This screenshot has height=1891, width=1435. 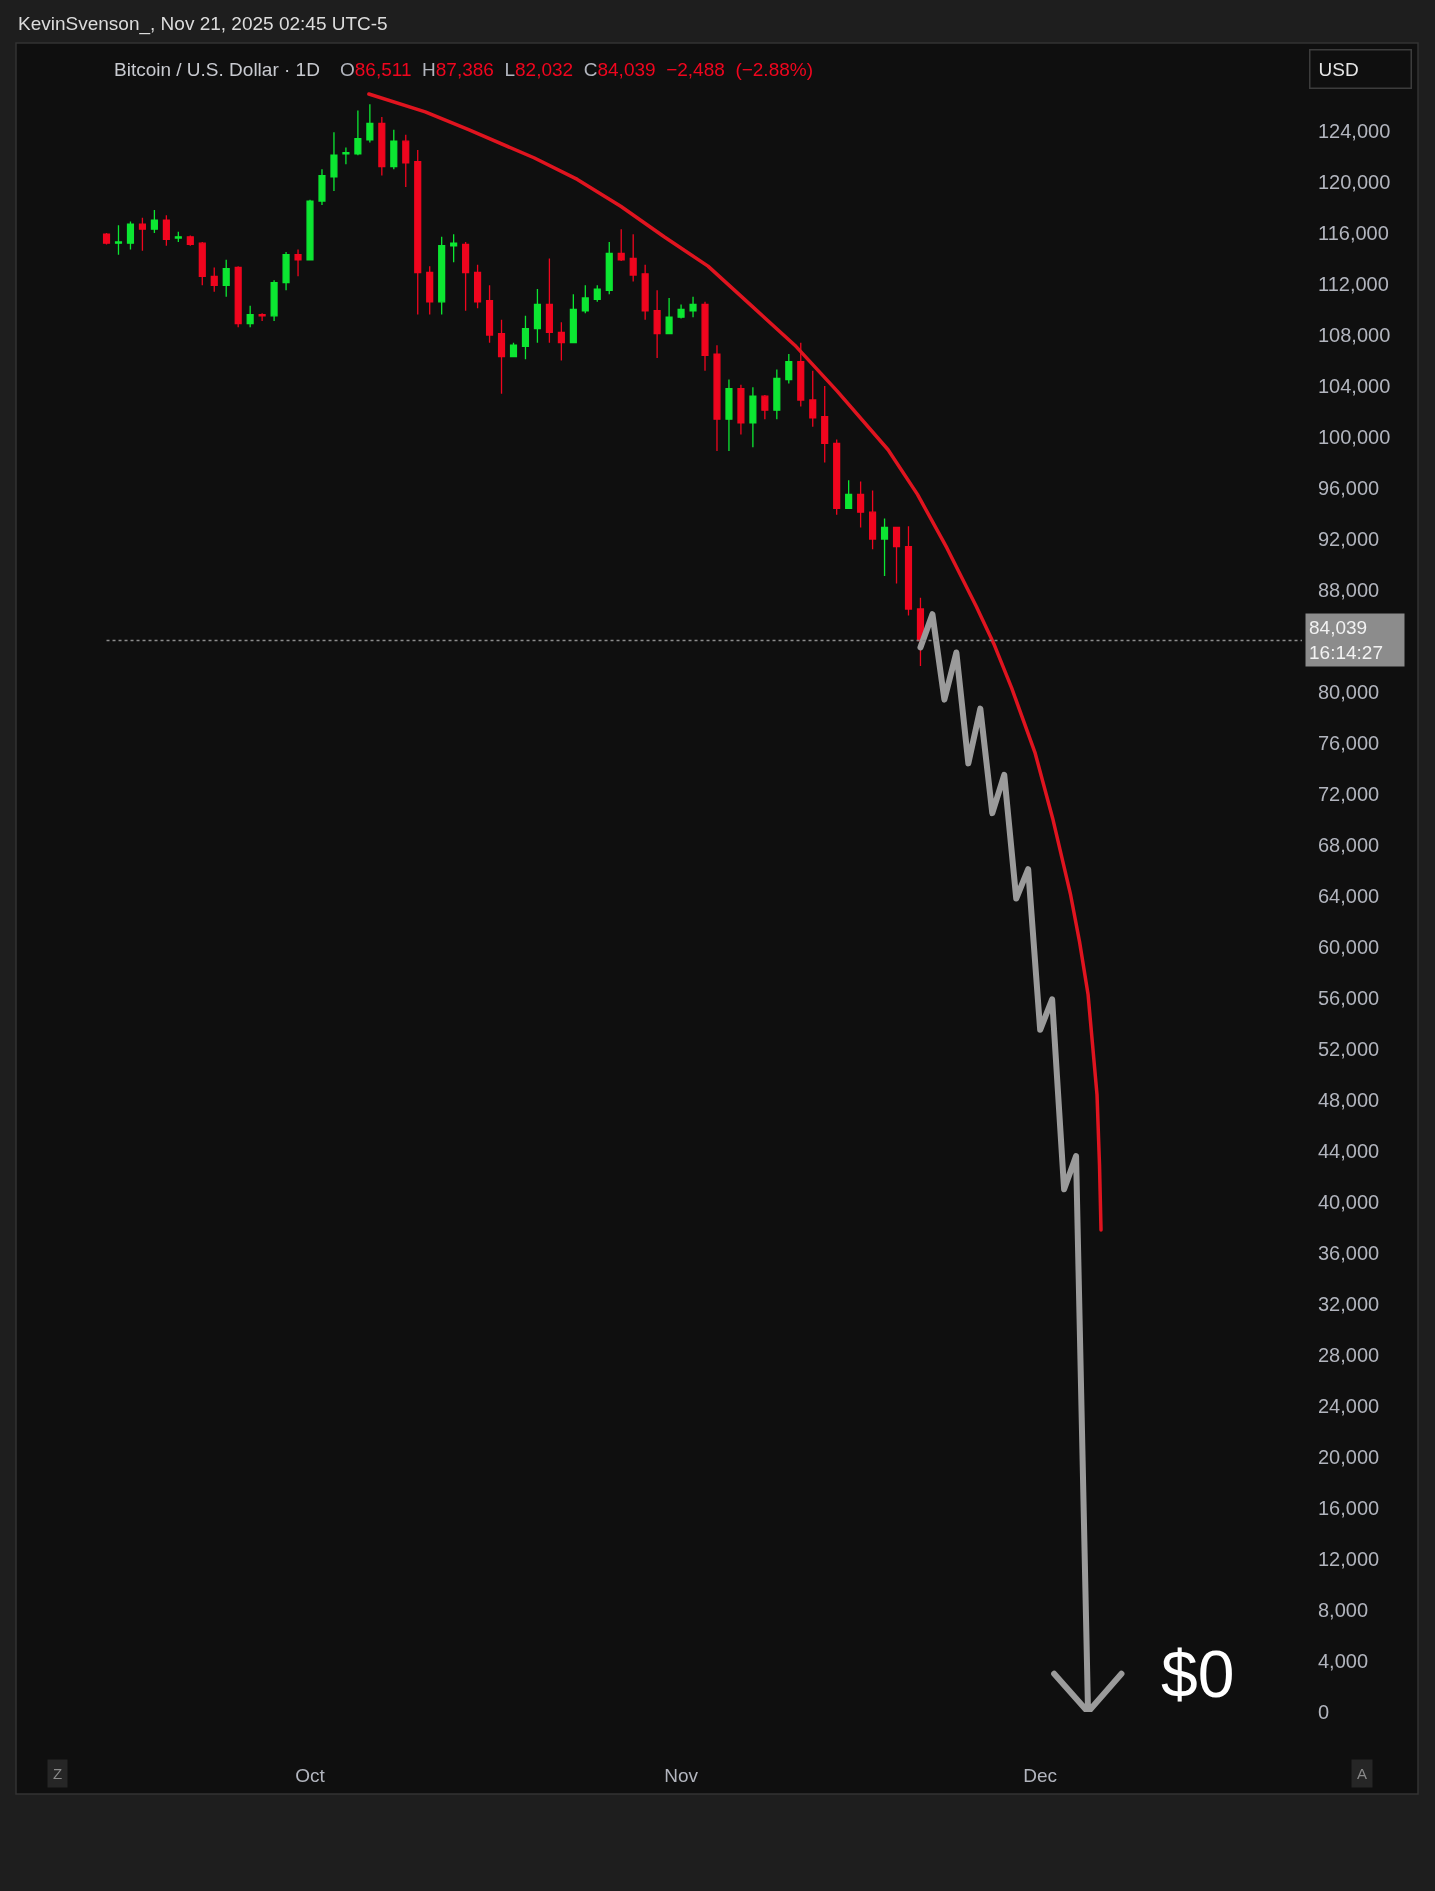 What do you see at coordinates (1354, 130) in the screenshot?
I see `y-tick-label: 124,000` at bounding box center [1354, 130].